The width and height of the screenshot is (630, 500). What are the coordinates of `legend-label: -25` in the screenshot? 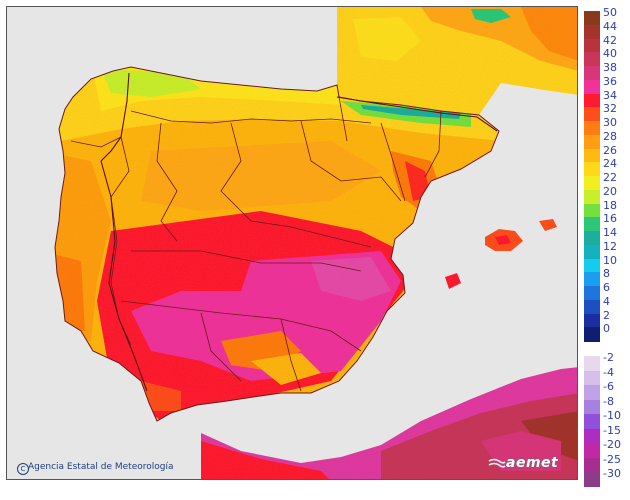 It's located at (612, 459).